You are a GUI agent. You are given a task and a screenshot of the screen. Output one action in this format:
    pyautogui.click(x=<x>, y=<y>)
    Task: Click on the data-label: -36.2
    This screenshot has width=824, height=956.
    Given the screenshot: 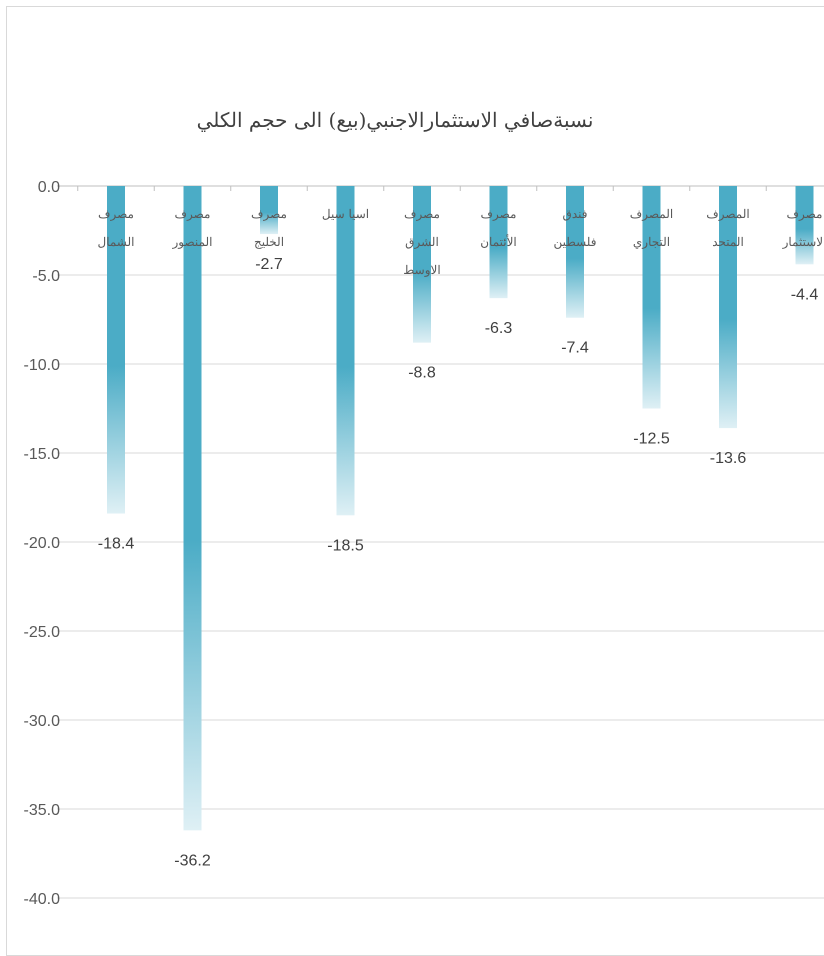 What is the action you would take?
    pyautogui.click(x=192, y=860)
    